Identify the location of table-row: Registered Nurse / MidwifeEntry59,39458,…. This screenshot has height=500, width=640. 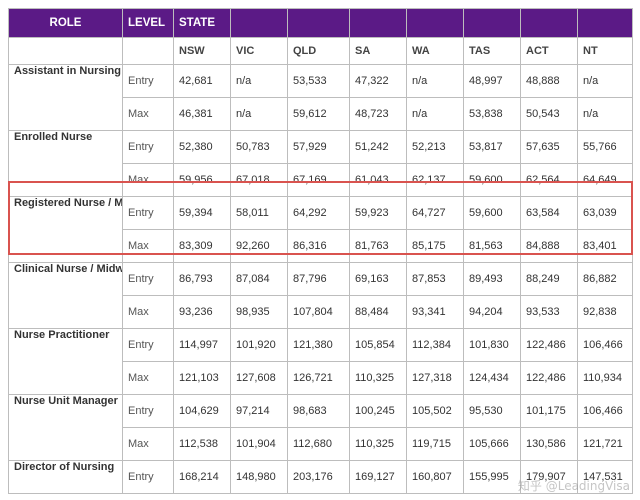
(320, 229).